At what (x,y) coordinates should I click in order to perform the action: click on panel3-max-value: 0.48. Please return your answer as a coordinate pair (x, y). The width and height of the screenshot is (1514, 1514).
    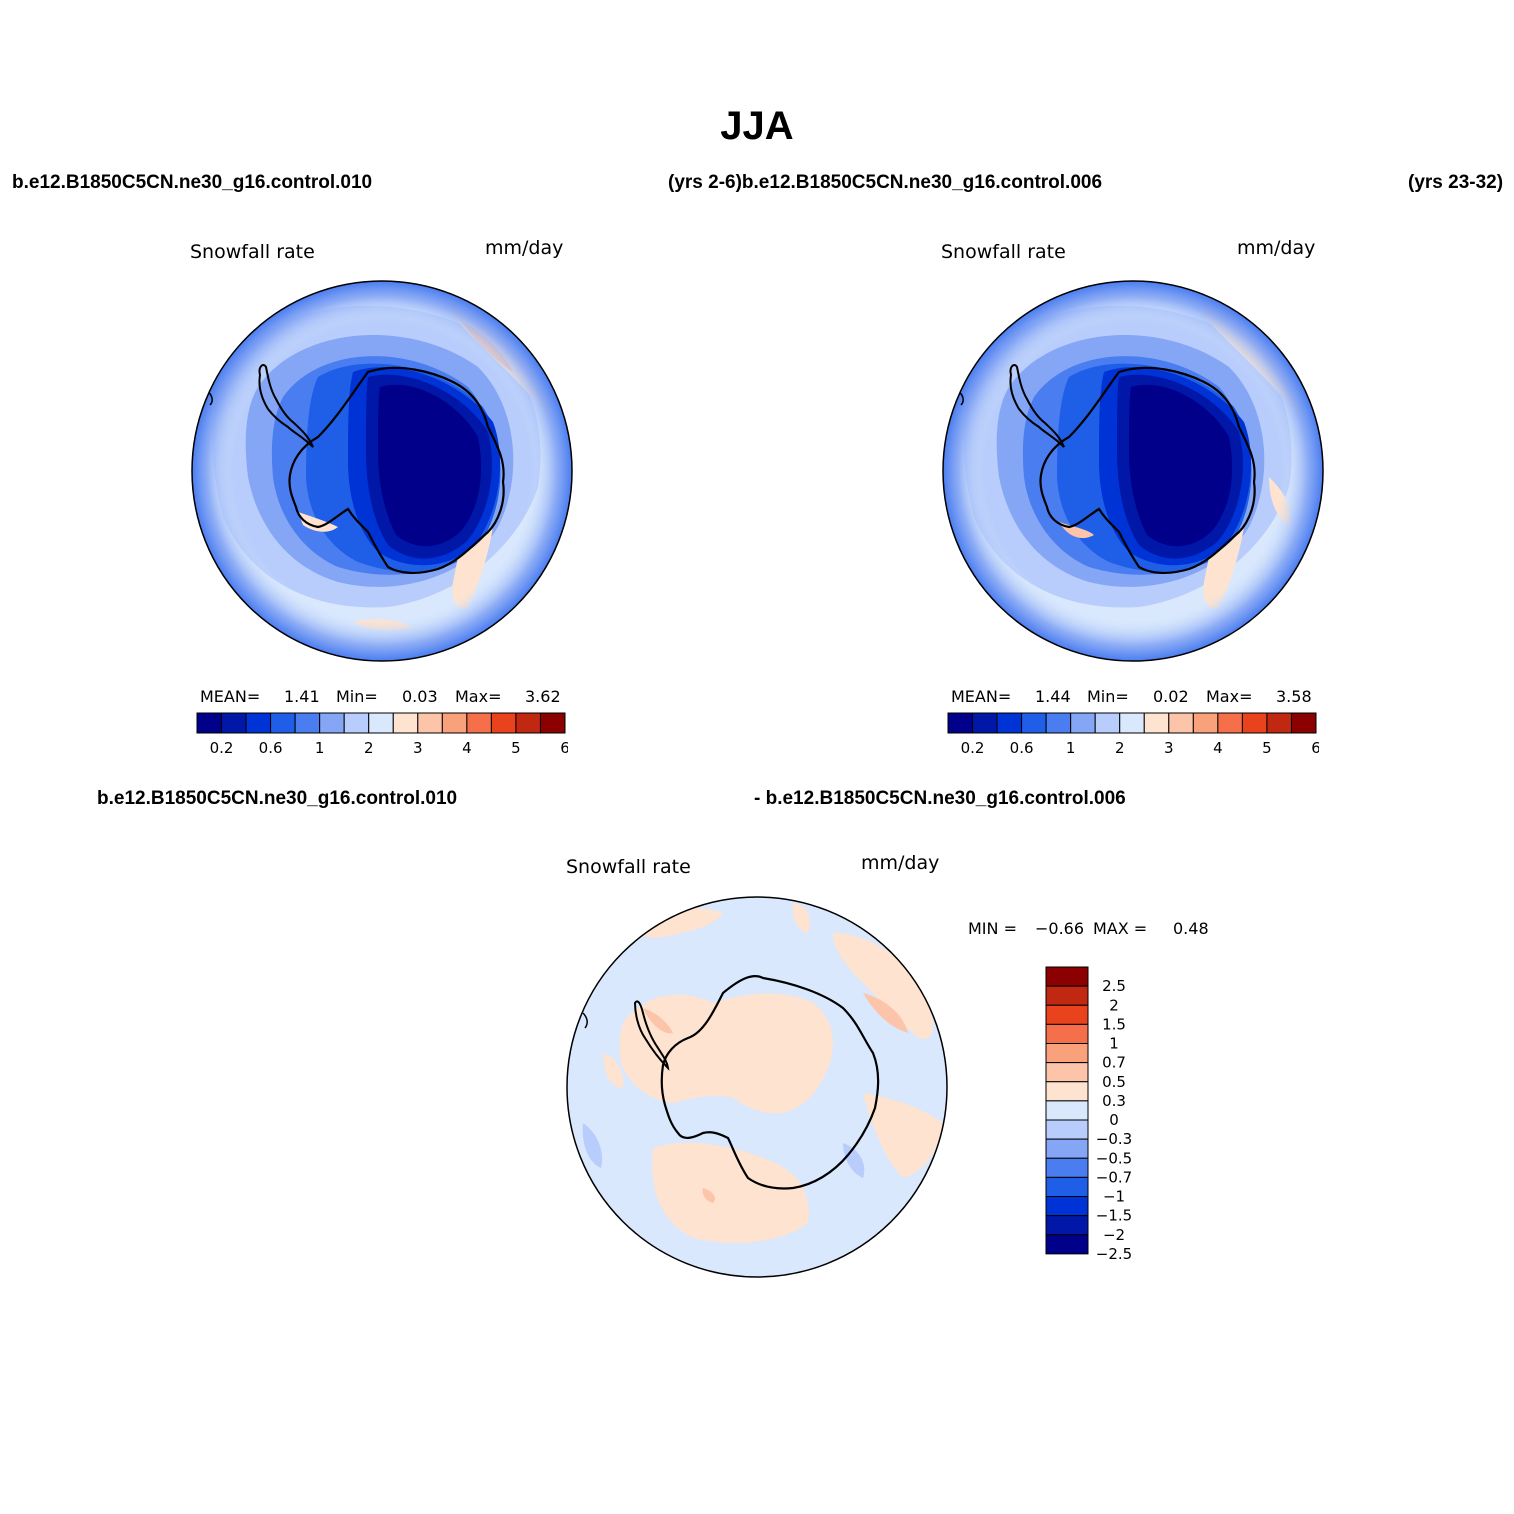
    Looking at the image, I should click on (1191, 928).